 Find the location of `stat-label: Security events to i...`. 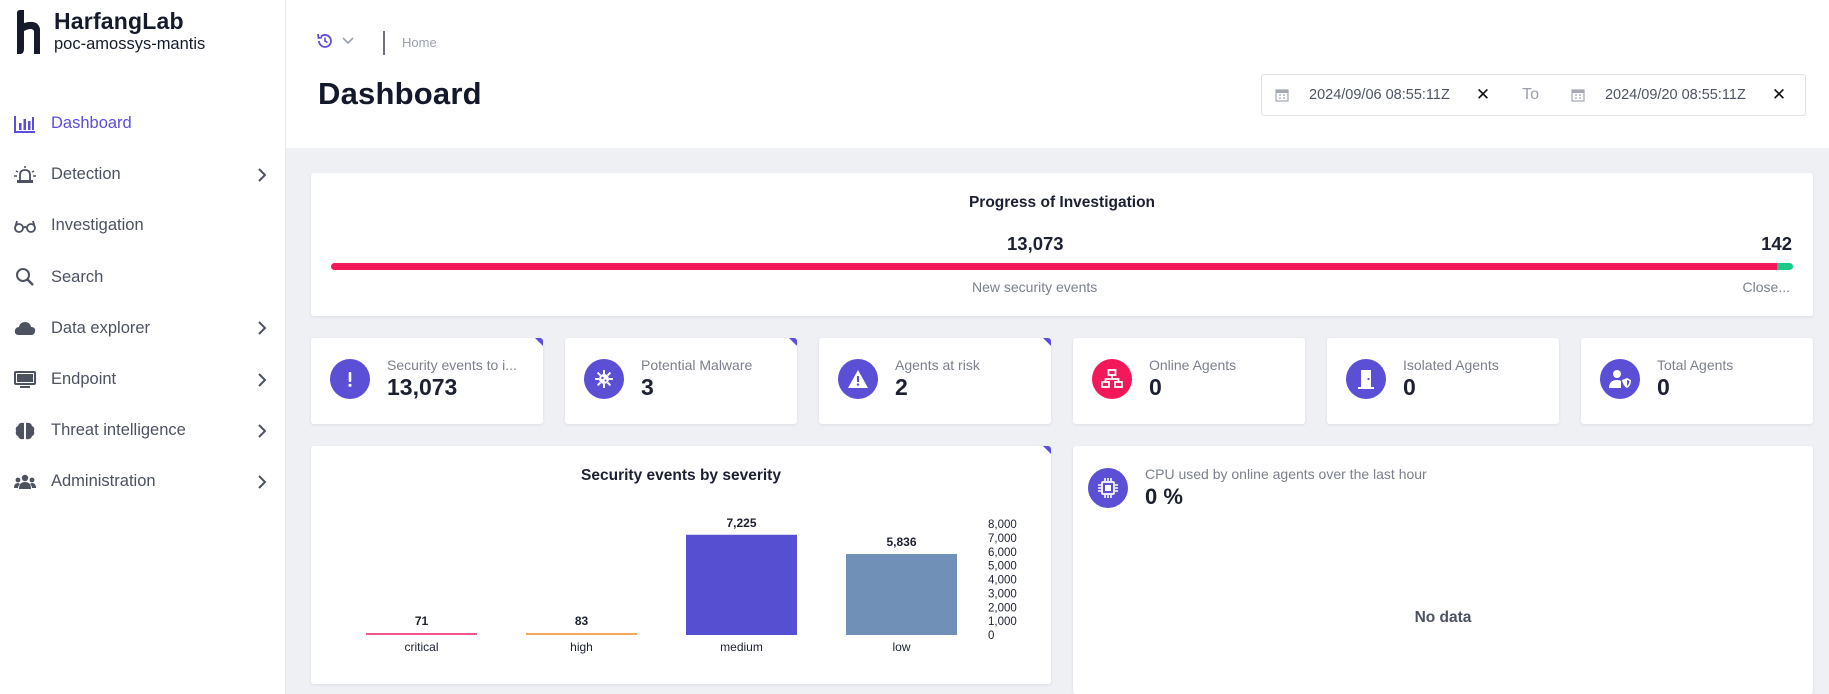

stat-label: Security events to i... is located at coordinates (452, 365).